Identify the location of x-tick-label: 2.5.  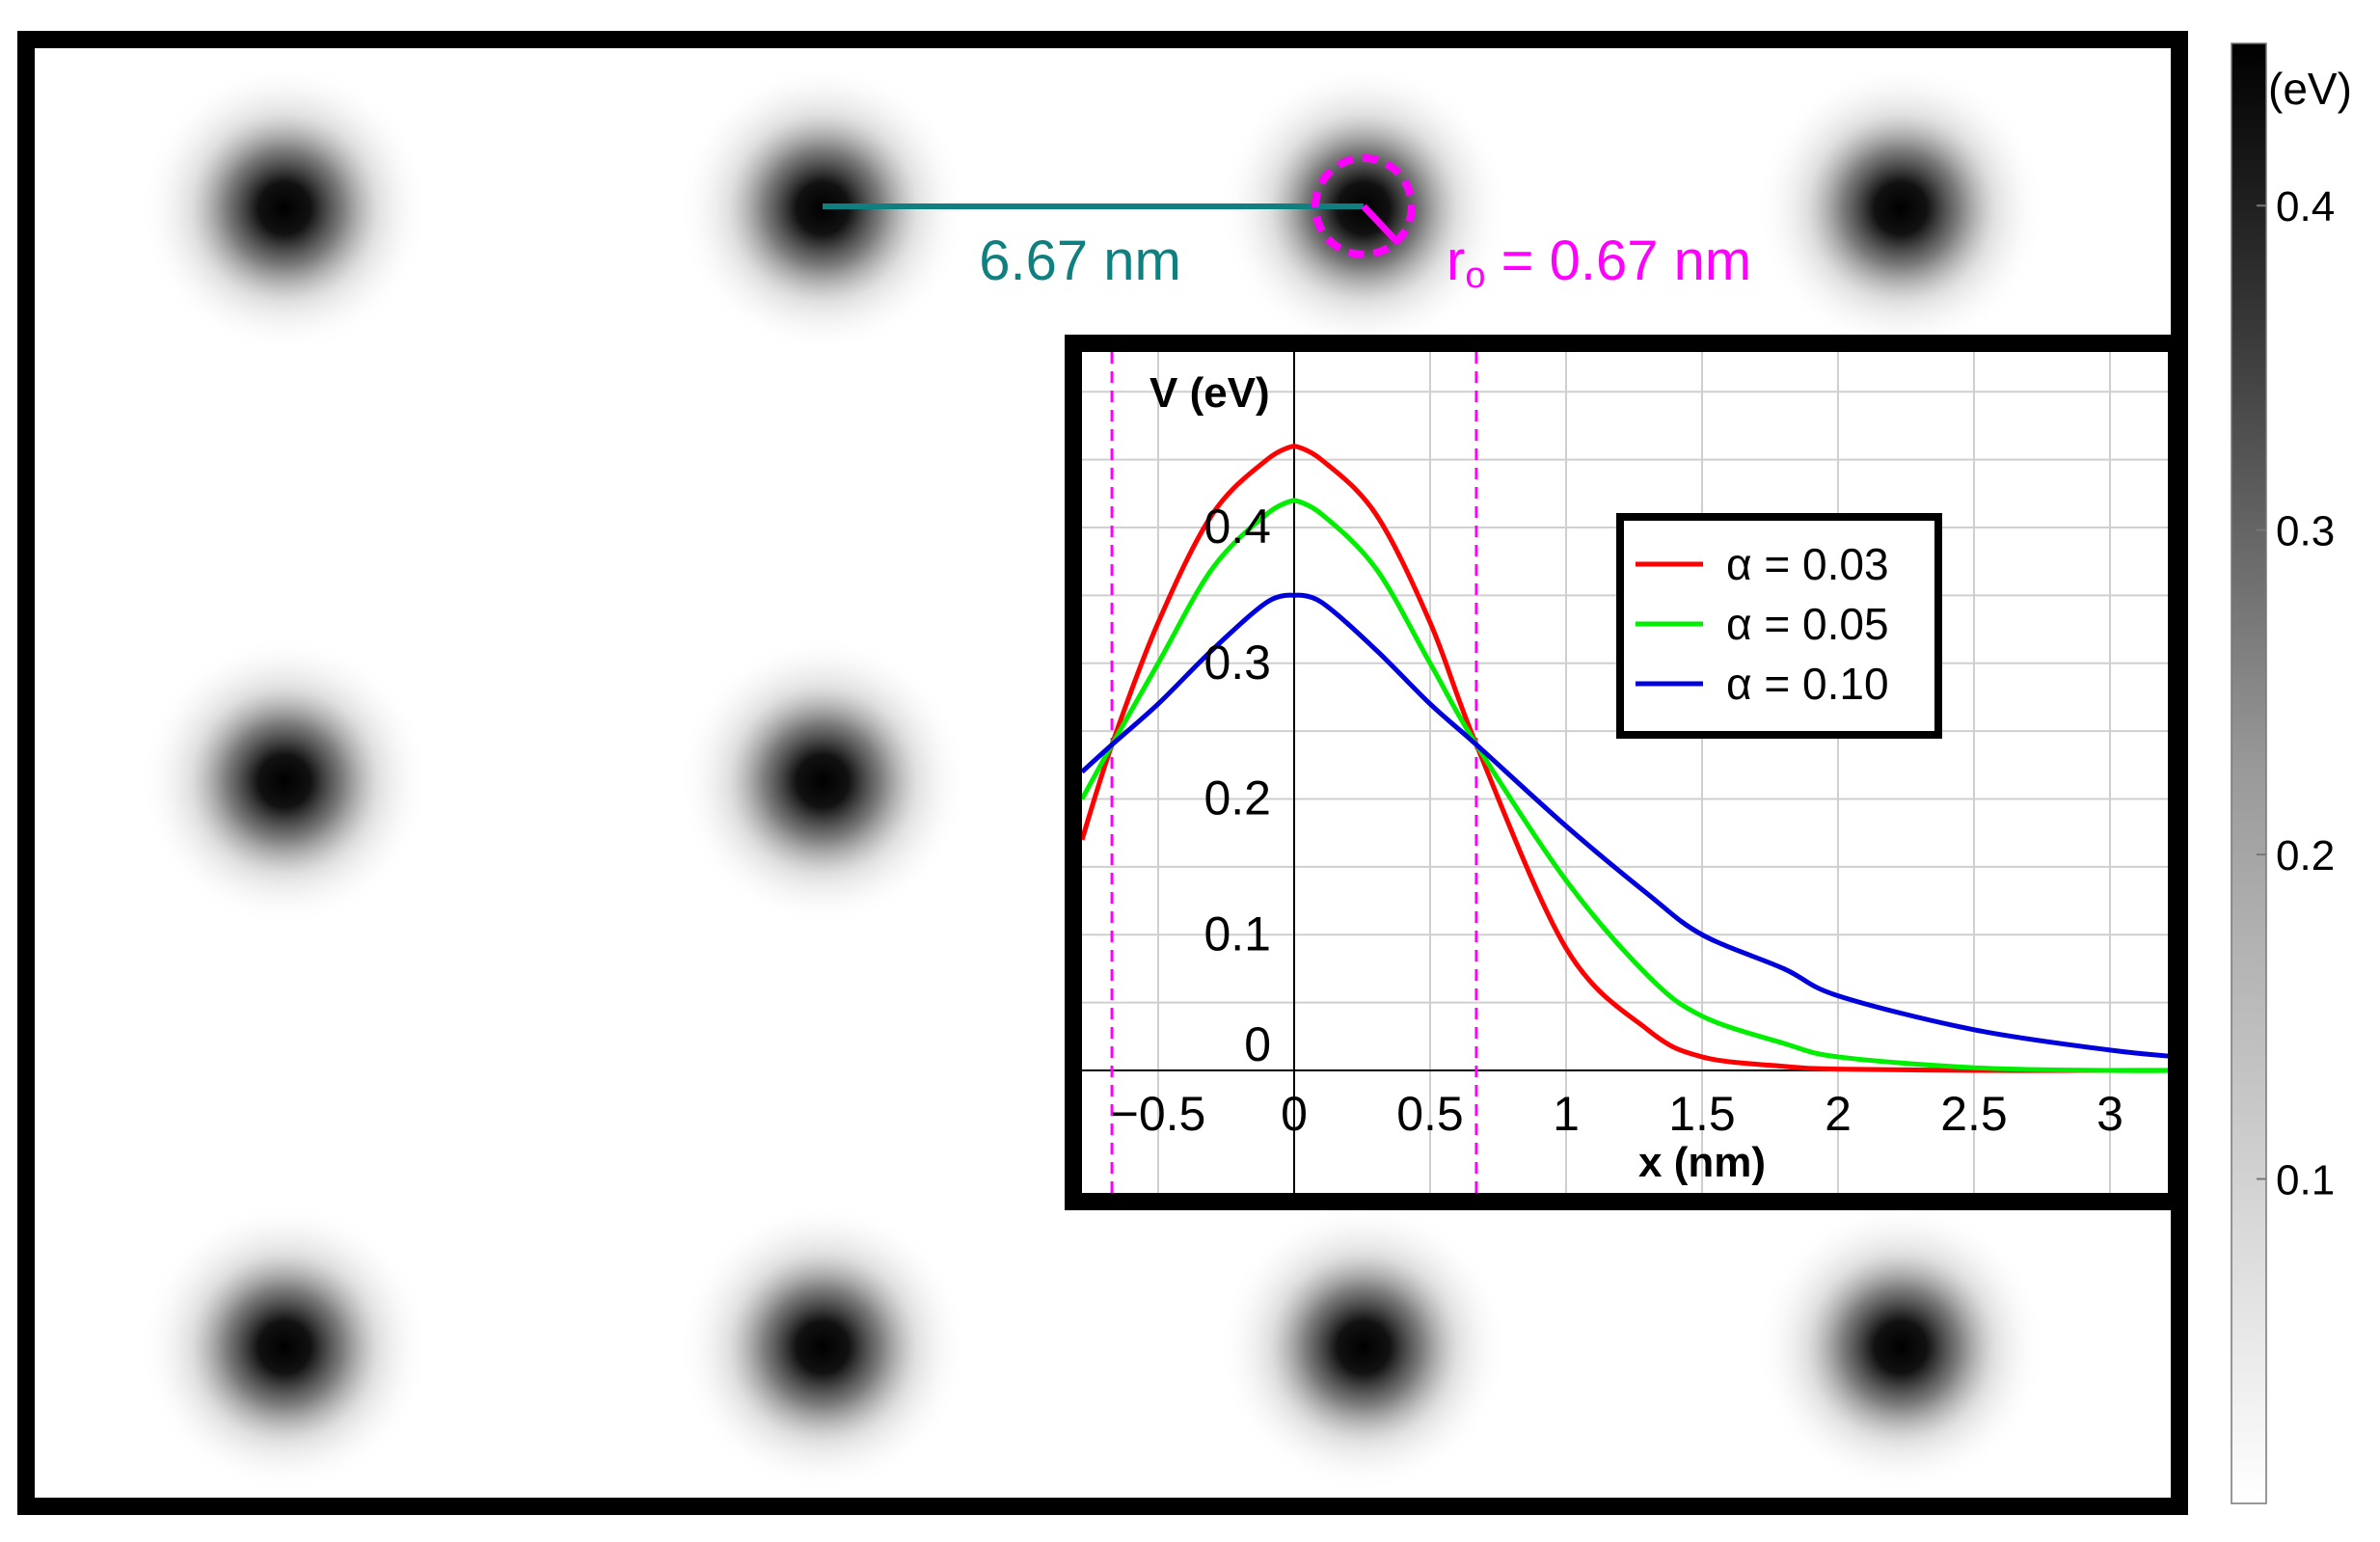
(1974, 1114).